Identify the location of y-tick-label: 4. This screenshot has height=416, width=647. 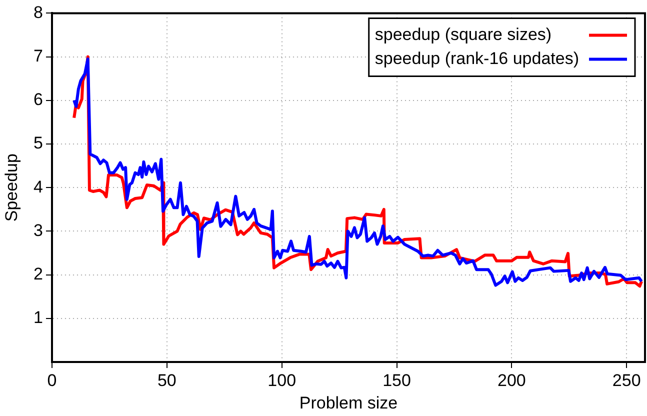
(38, 186).